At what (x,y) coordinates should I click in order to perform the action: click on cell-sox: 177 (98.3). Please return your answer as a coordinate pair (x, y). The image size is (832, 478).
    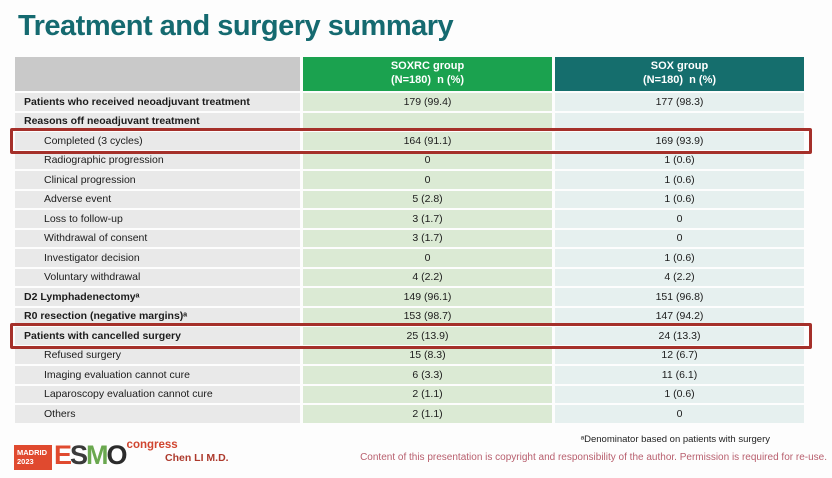
    Looking at the image, I should click on (679, 102).